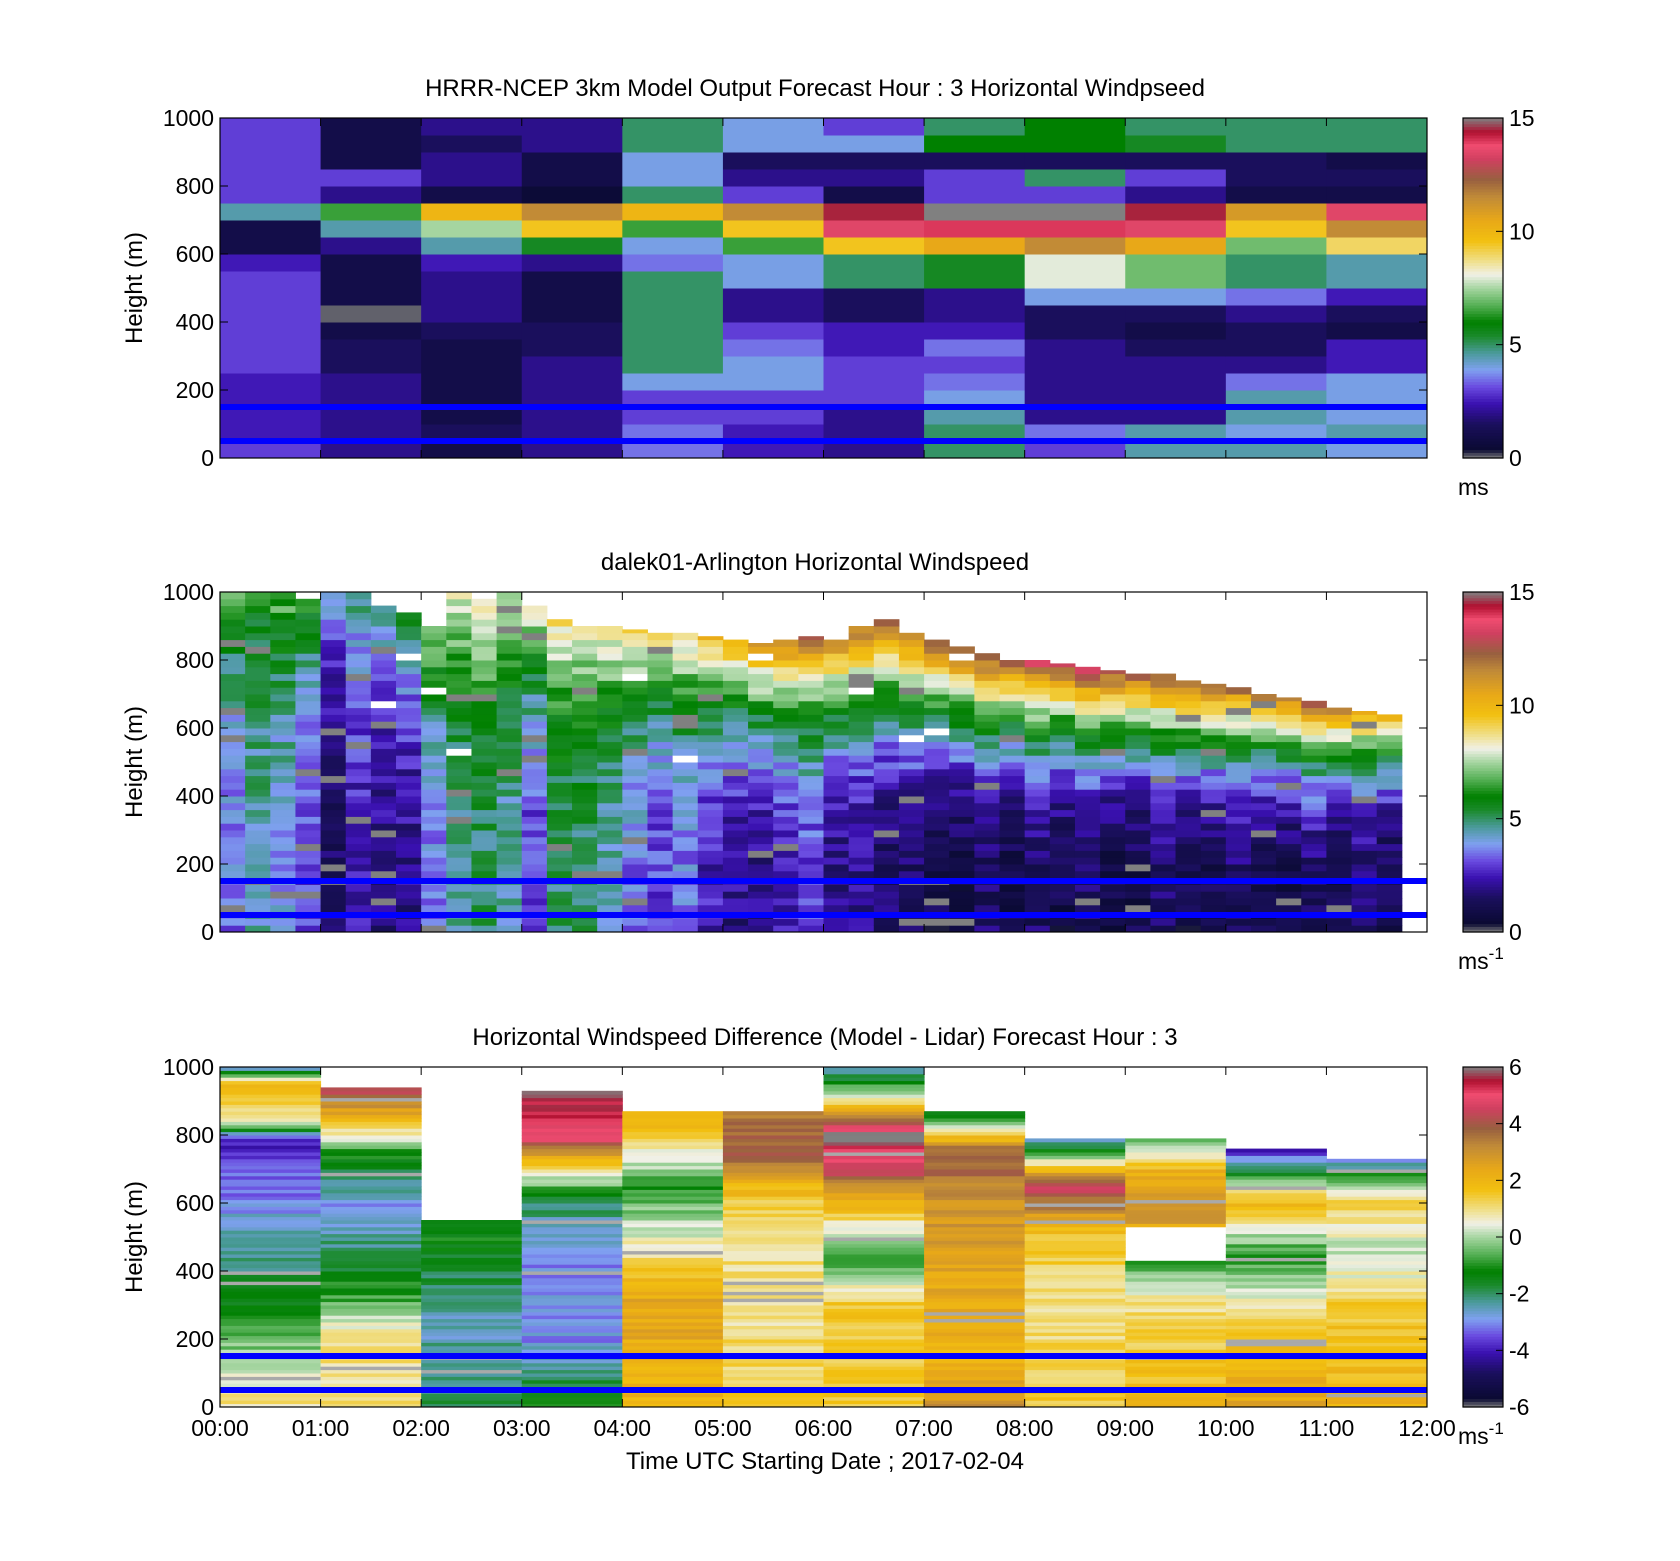 The image size is (1680, 1561). What do you see at coordinates (188, 1067) in the screenshot?
I see `y-tick-label: 1000` at bounding box center [188, 1067].